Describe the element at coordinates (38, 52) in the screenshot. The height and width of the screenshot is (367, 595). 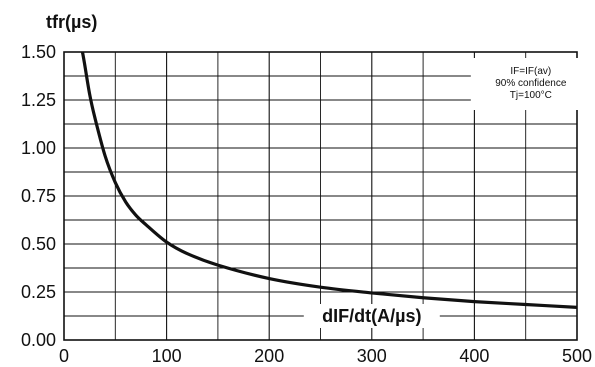
I see `y-tick-label: 1.50` at that location.